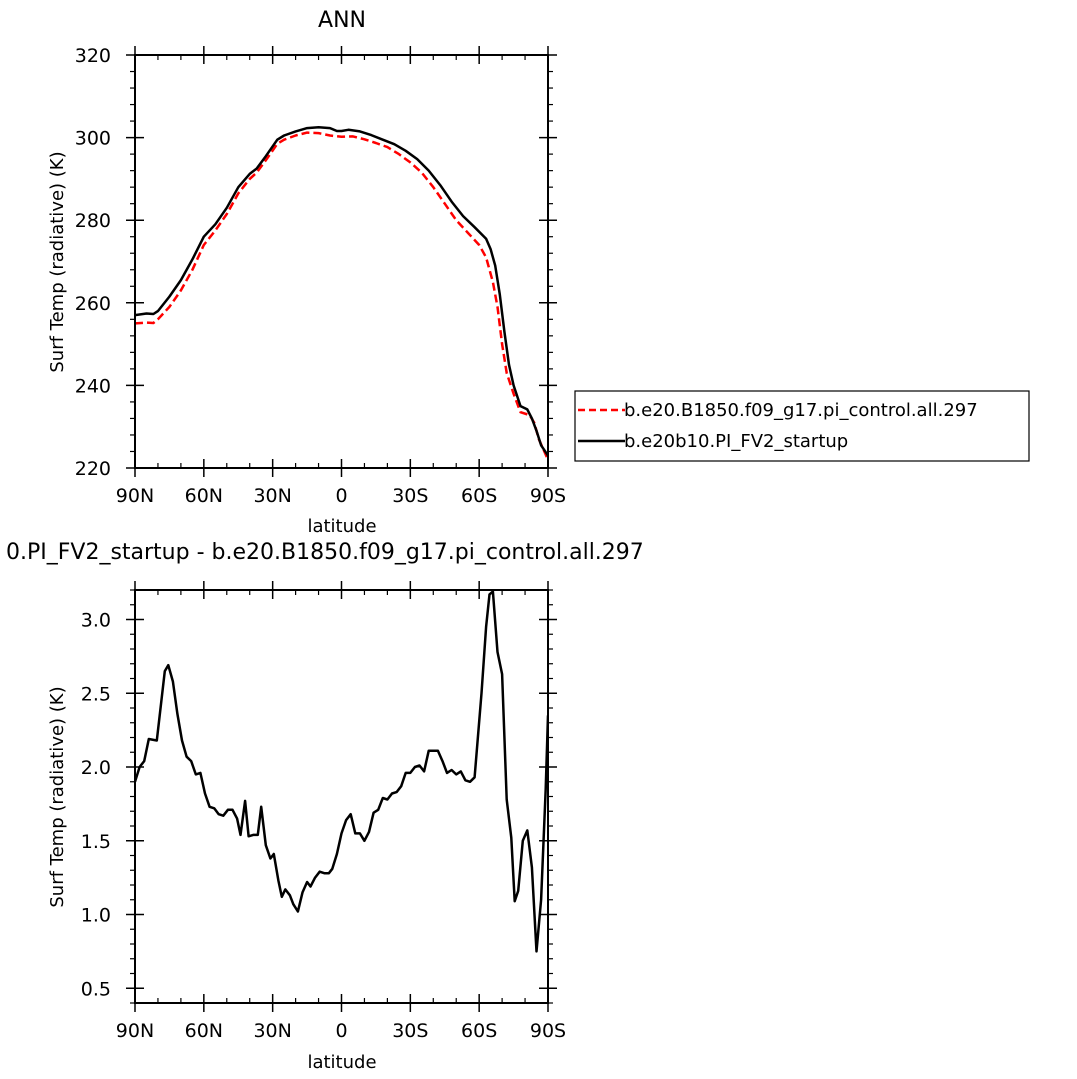 The width and height of the screenshot is (1077, 1079). I want to click on y-tick-label: 2.5, so click(96, 694).